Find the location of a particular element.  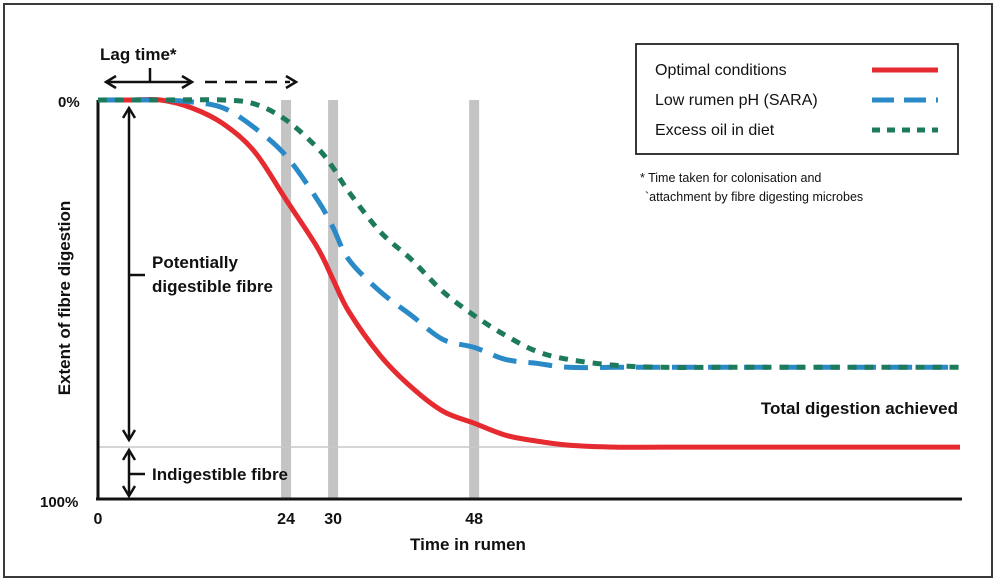

y-tick-100: 100% is located at coordinates (59, 502).